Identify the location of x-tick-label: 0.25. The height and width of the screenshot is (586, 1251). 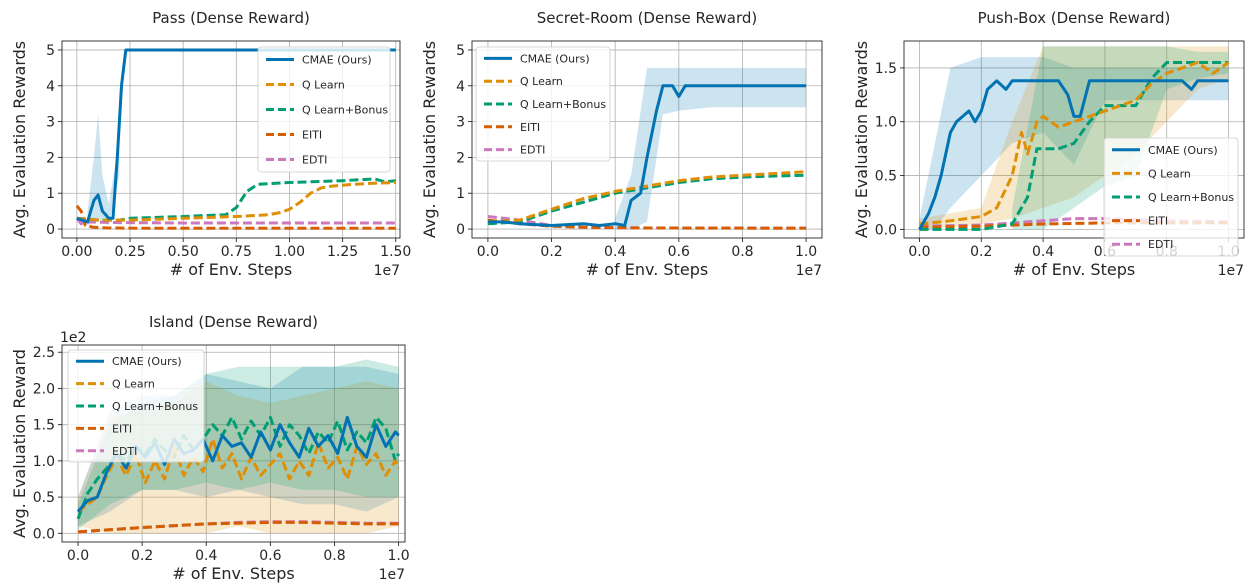
(129, 252).